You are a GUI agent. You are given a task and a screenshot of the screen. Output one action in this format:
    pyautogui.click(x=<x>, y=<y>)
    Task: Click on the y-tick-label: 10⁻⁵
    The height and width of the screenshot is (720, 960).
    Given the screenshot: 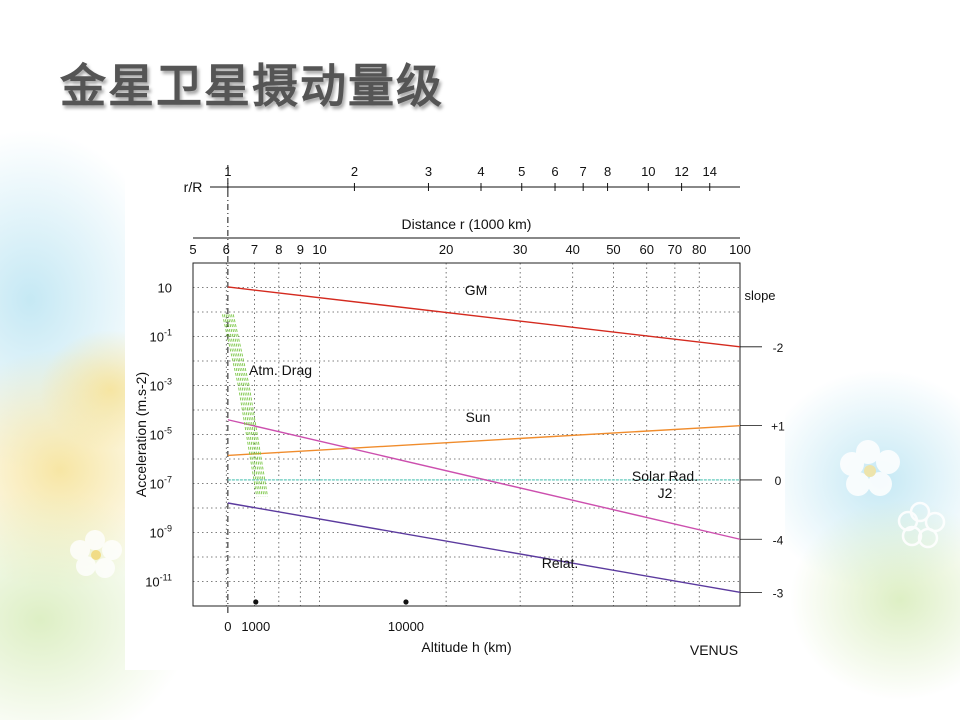 What is the action you would take?
    pyautogui.click(x=161, y=434)
    